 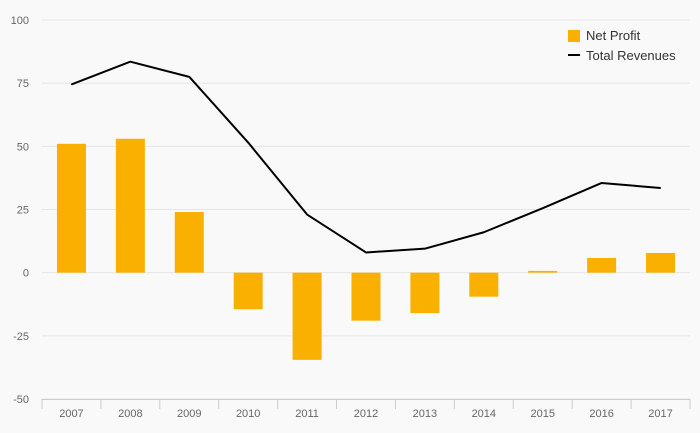 I want to click on y-tick-label: 25, so click(x=23, y=211).